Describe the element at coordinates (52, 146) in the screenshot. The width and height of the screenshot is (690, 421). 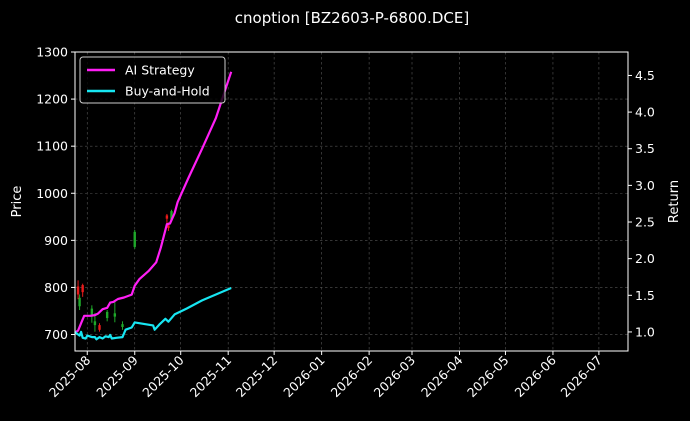
I see `y-left-tick-label: 1100` at that location.